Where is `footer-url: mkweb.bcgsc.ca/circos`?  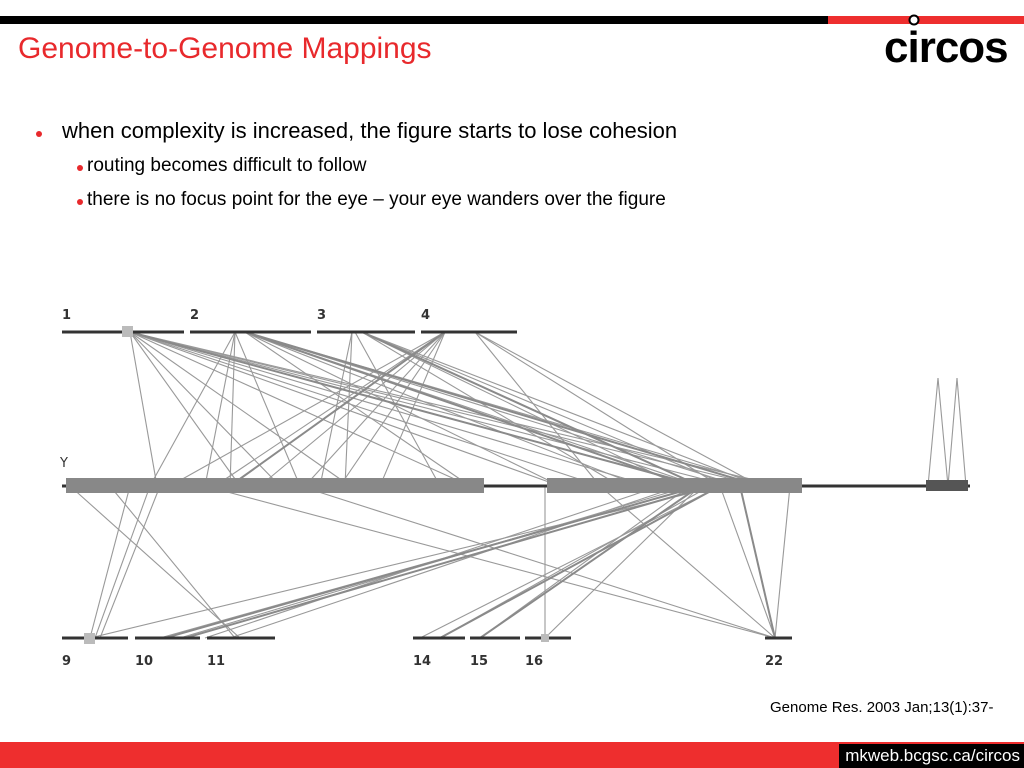 footer-url: mkweb.bcgsc.ca/circos is located at coordinates (931, 756).